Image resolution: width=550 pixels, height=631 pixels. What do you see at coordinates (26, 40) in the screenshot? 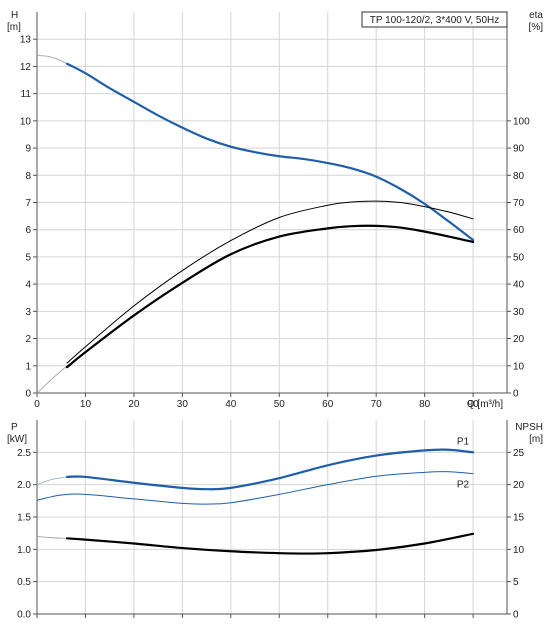
I see `y-tick-label: 13` at bounding box center [26, 40].